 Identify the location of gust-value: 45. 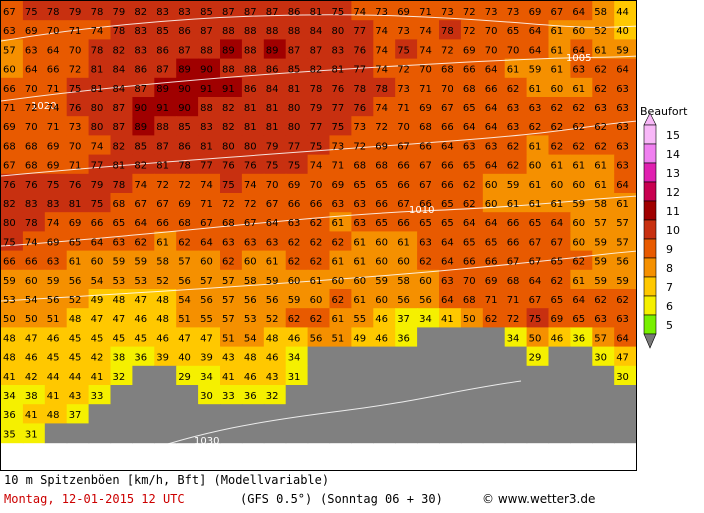
(97, 338).